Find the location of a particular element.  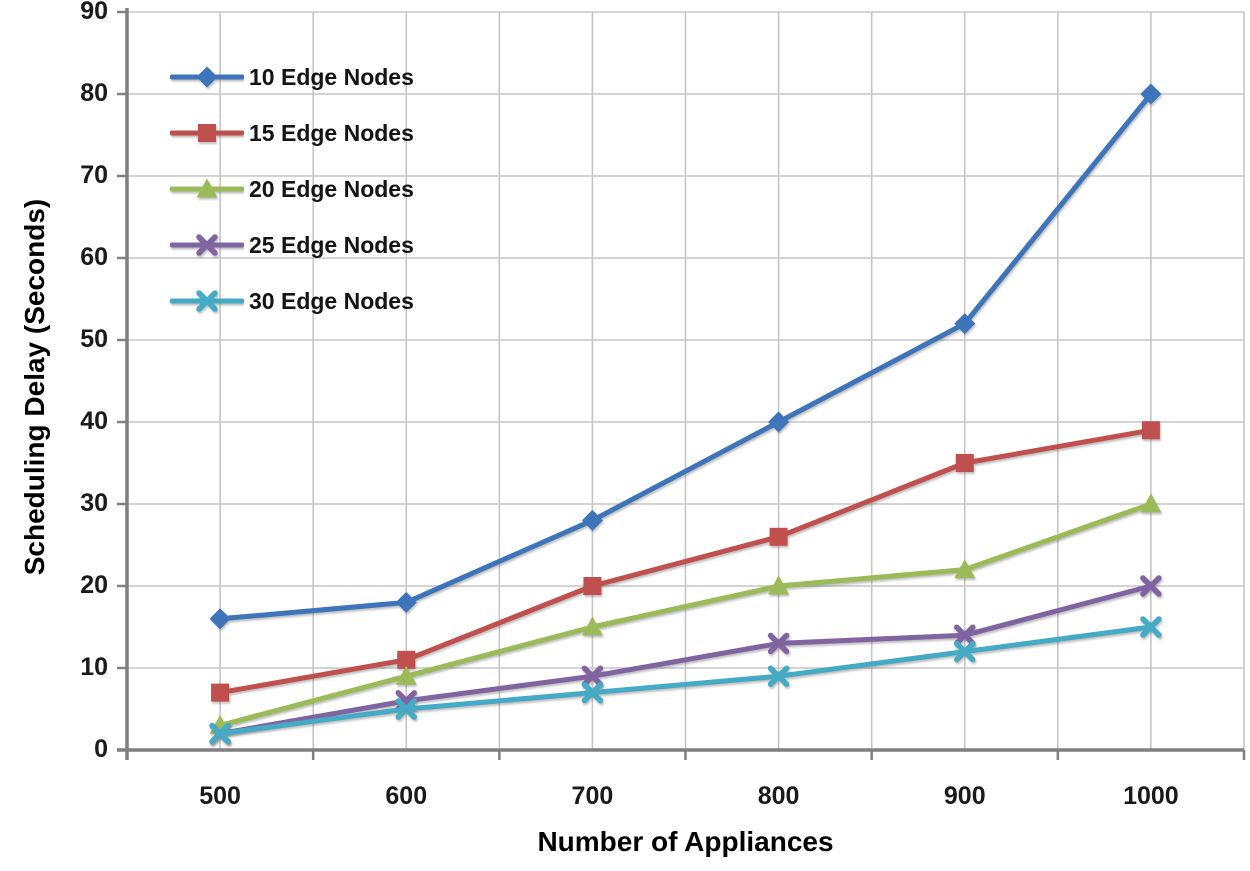

line-triangle-marker-icon is located at coordinates (207, 188).